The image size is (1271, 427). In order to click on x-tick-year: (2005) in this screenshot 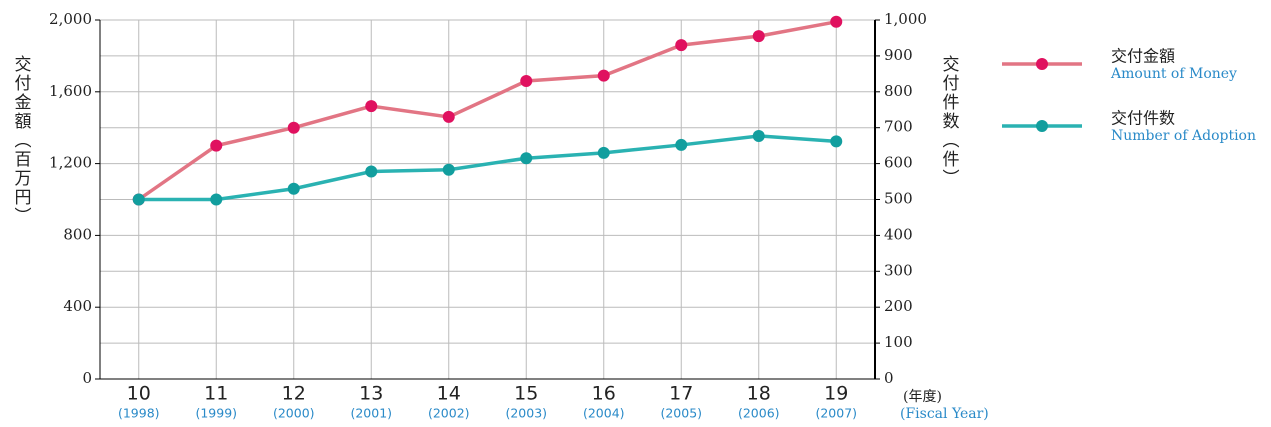, I will do `click(681, 413)`.